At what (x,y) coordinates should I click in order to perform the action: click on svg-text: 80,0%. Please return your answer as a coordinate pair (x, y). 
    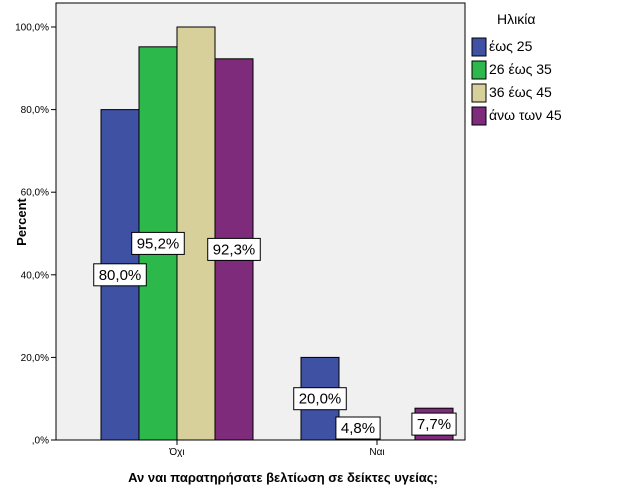
    Looking at the image, I should click on (120, 275).